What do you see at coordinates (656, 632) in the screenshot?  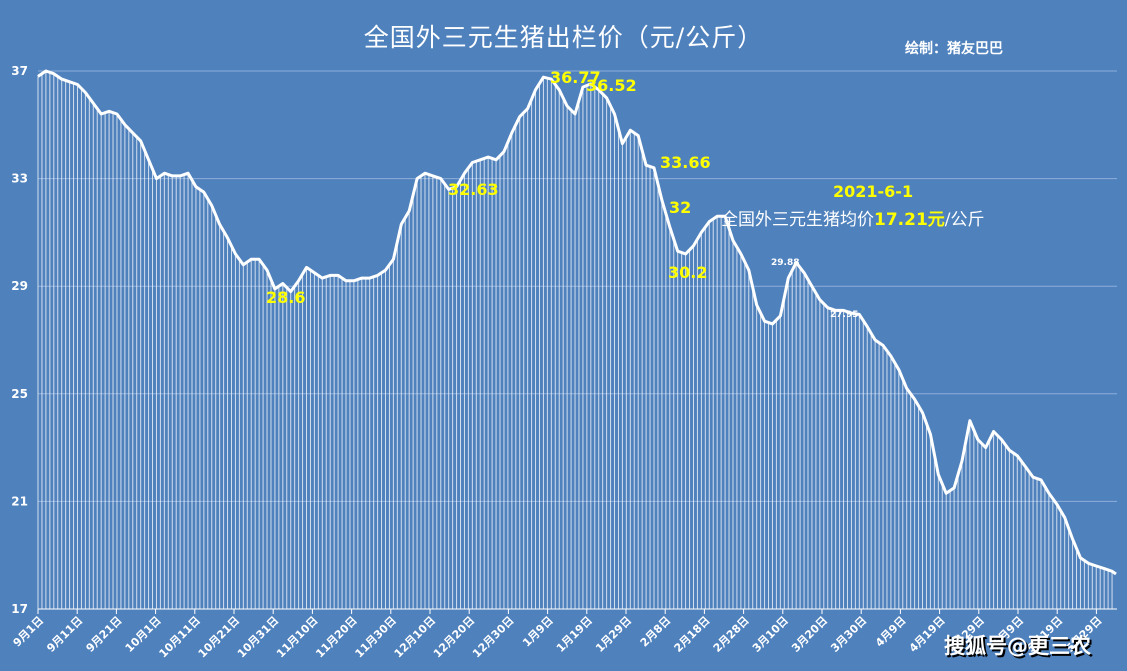 I see `x-tick-label: 2月8日` at bounding box center [656, 632].